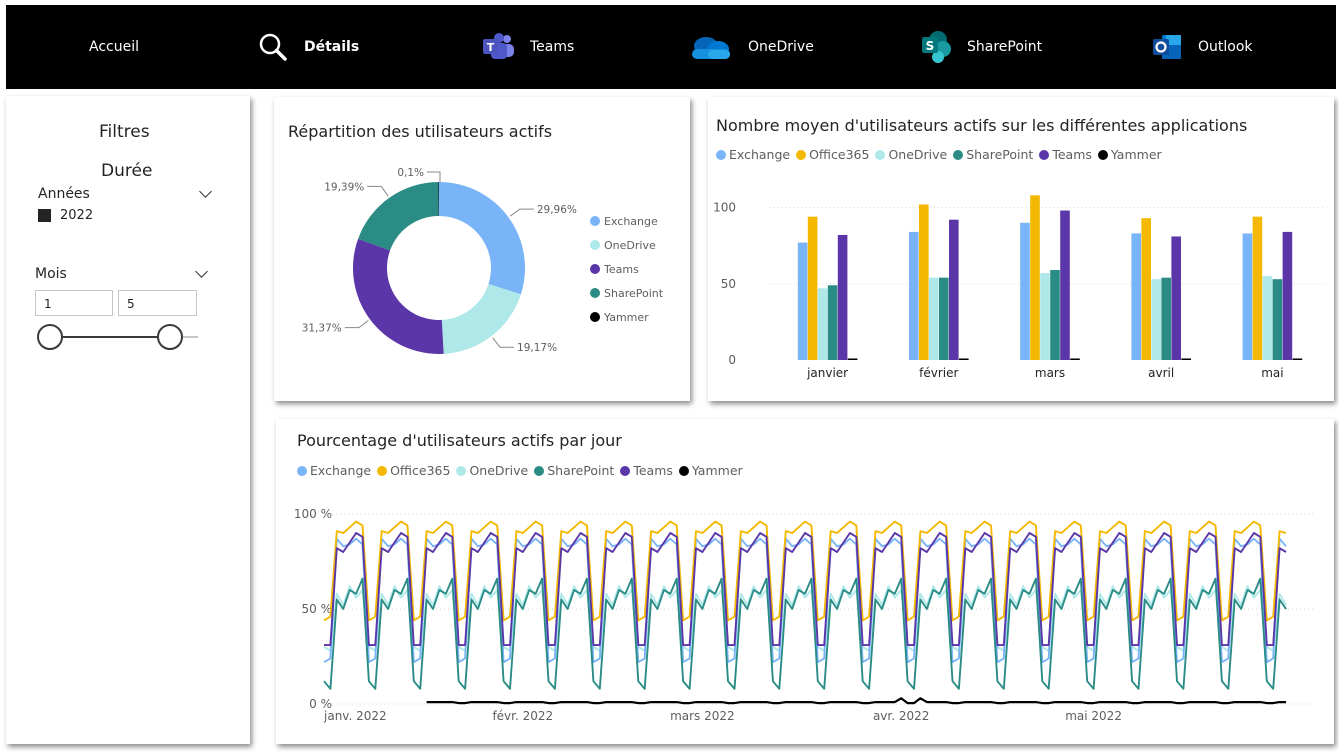 The width and height of the screenshot is (1339, 752). I want to click on years-chevron-down-icon, so click(205, 191).